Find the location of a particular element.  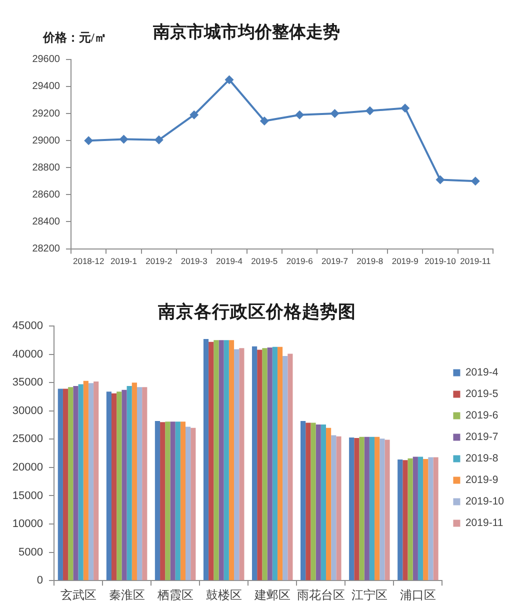

x-tick-label: 江宁区 is located at coordinates (369, 595).